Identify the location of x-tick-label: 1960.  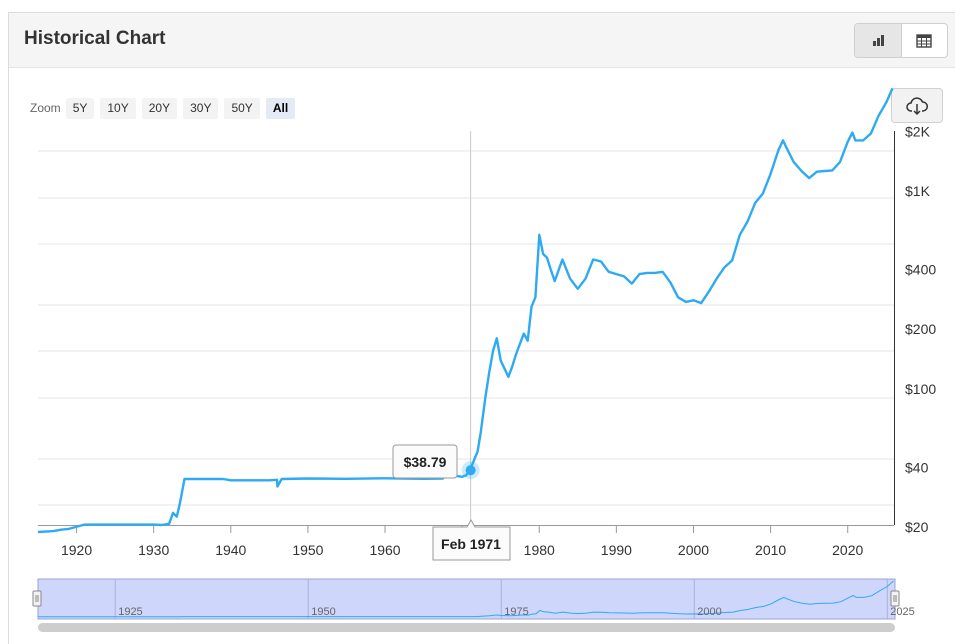
(384, 550).